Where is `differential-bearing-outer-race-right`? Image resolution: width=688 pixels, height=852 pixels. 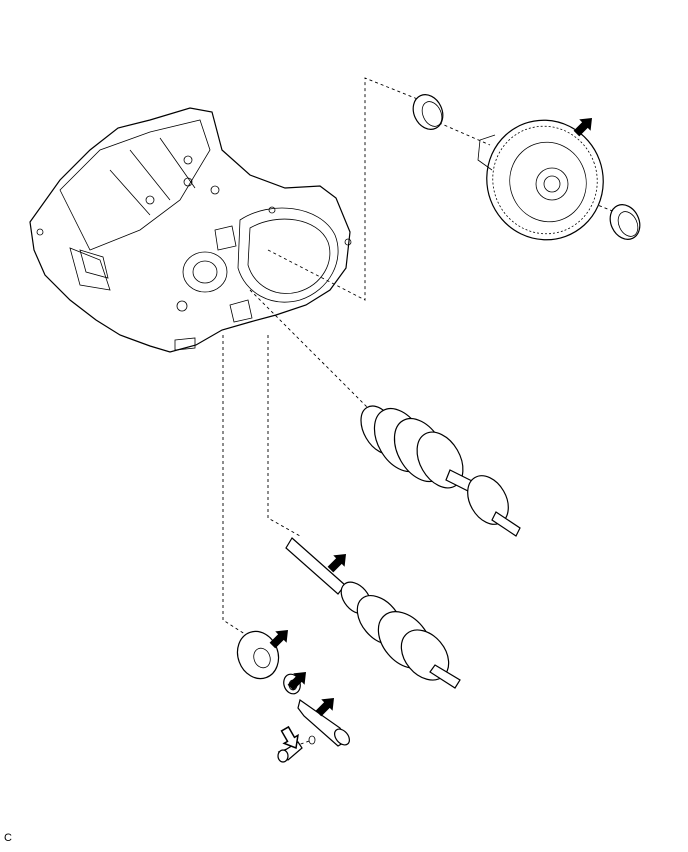
differential-bearing-outer-race-right is located at coordinates (625, 222).